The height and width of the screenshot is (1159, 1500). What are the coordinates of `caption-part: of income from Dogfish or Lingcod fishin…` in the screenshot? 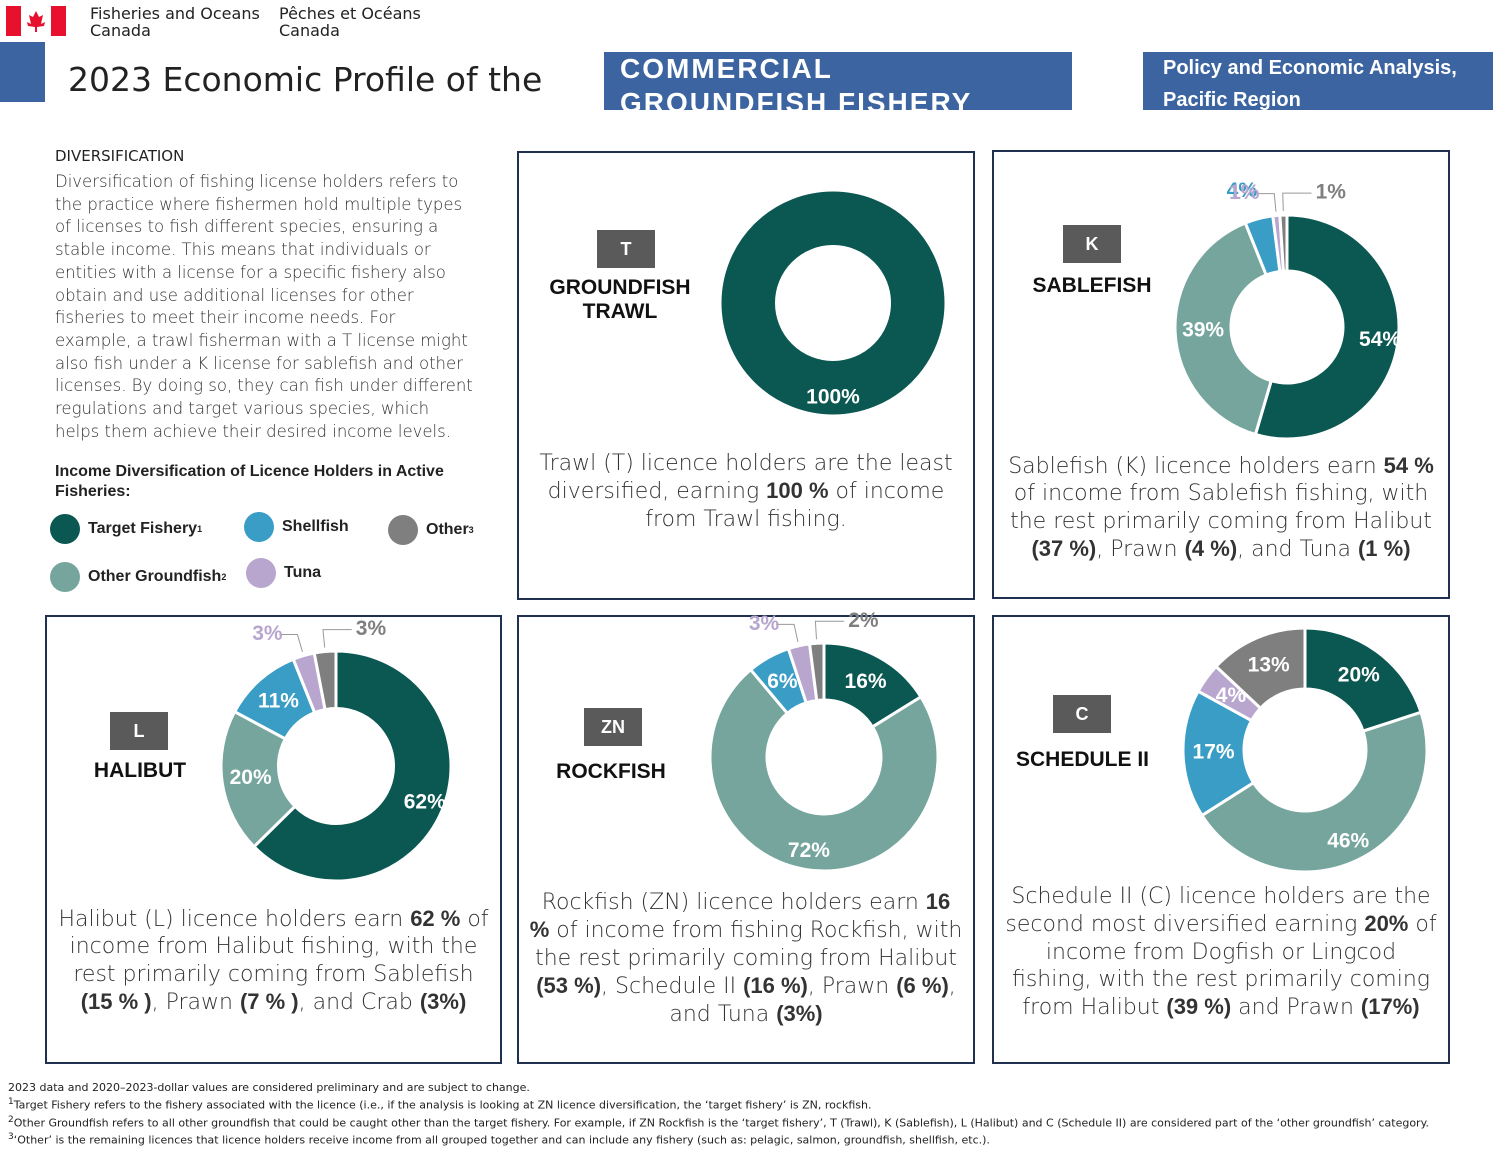 It's located at (1224, 966).